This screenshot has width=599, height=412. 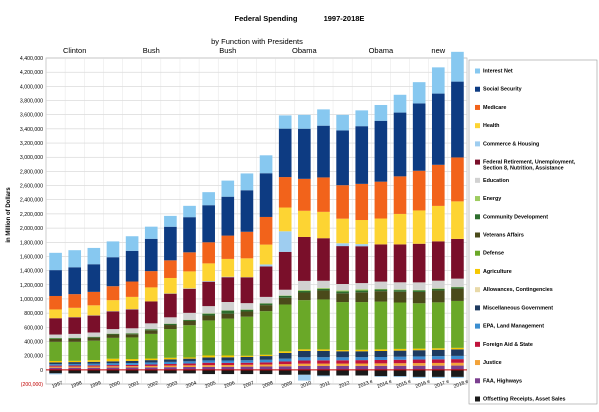 I want to click on legend-label: Education, so click(x=496, y=181).